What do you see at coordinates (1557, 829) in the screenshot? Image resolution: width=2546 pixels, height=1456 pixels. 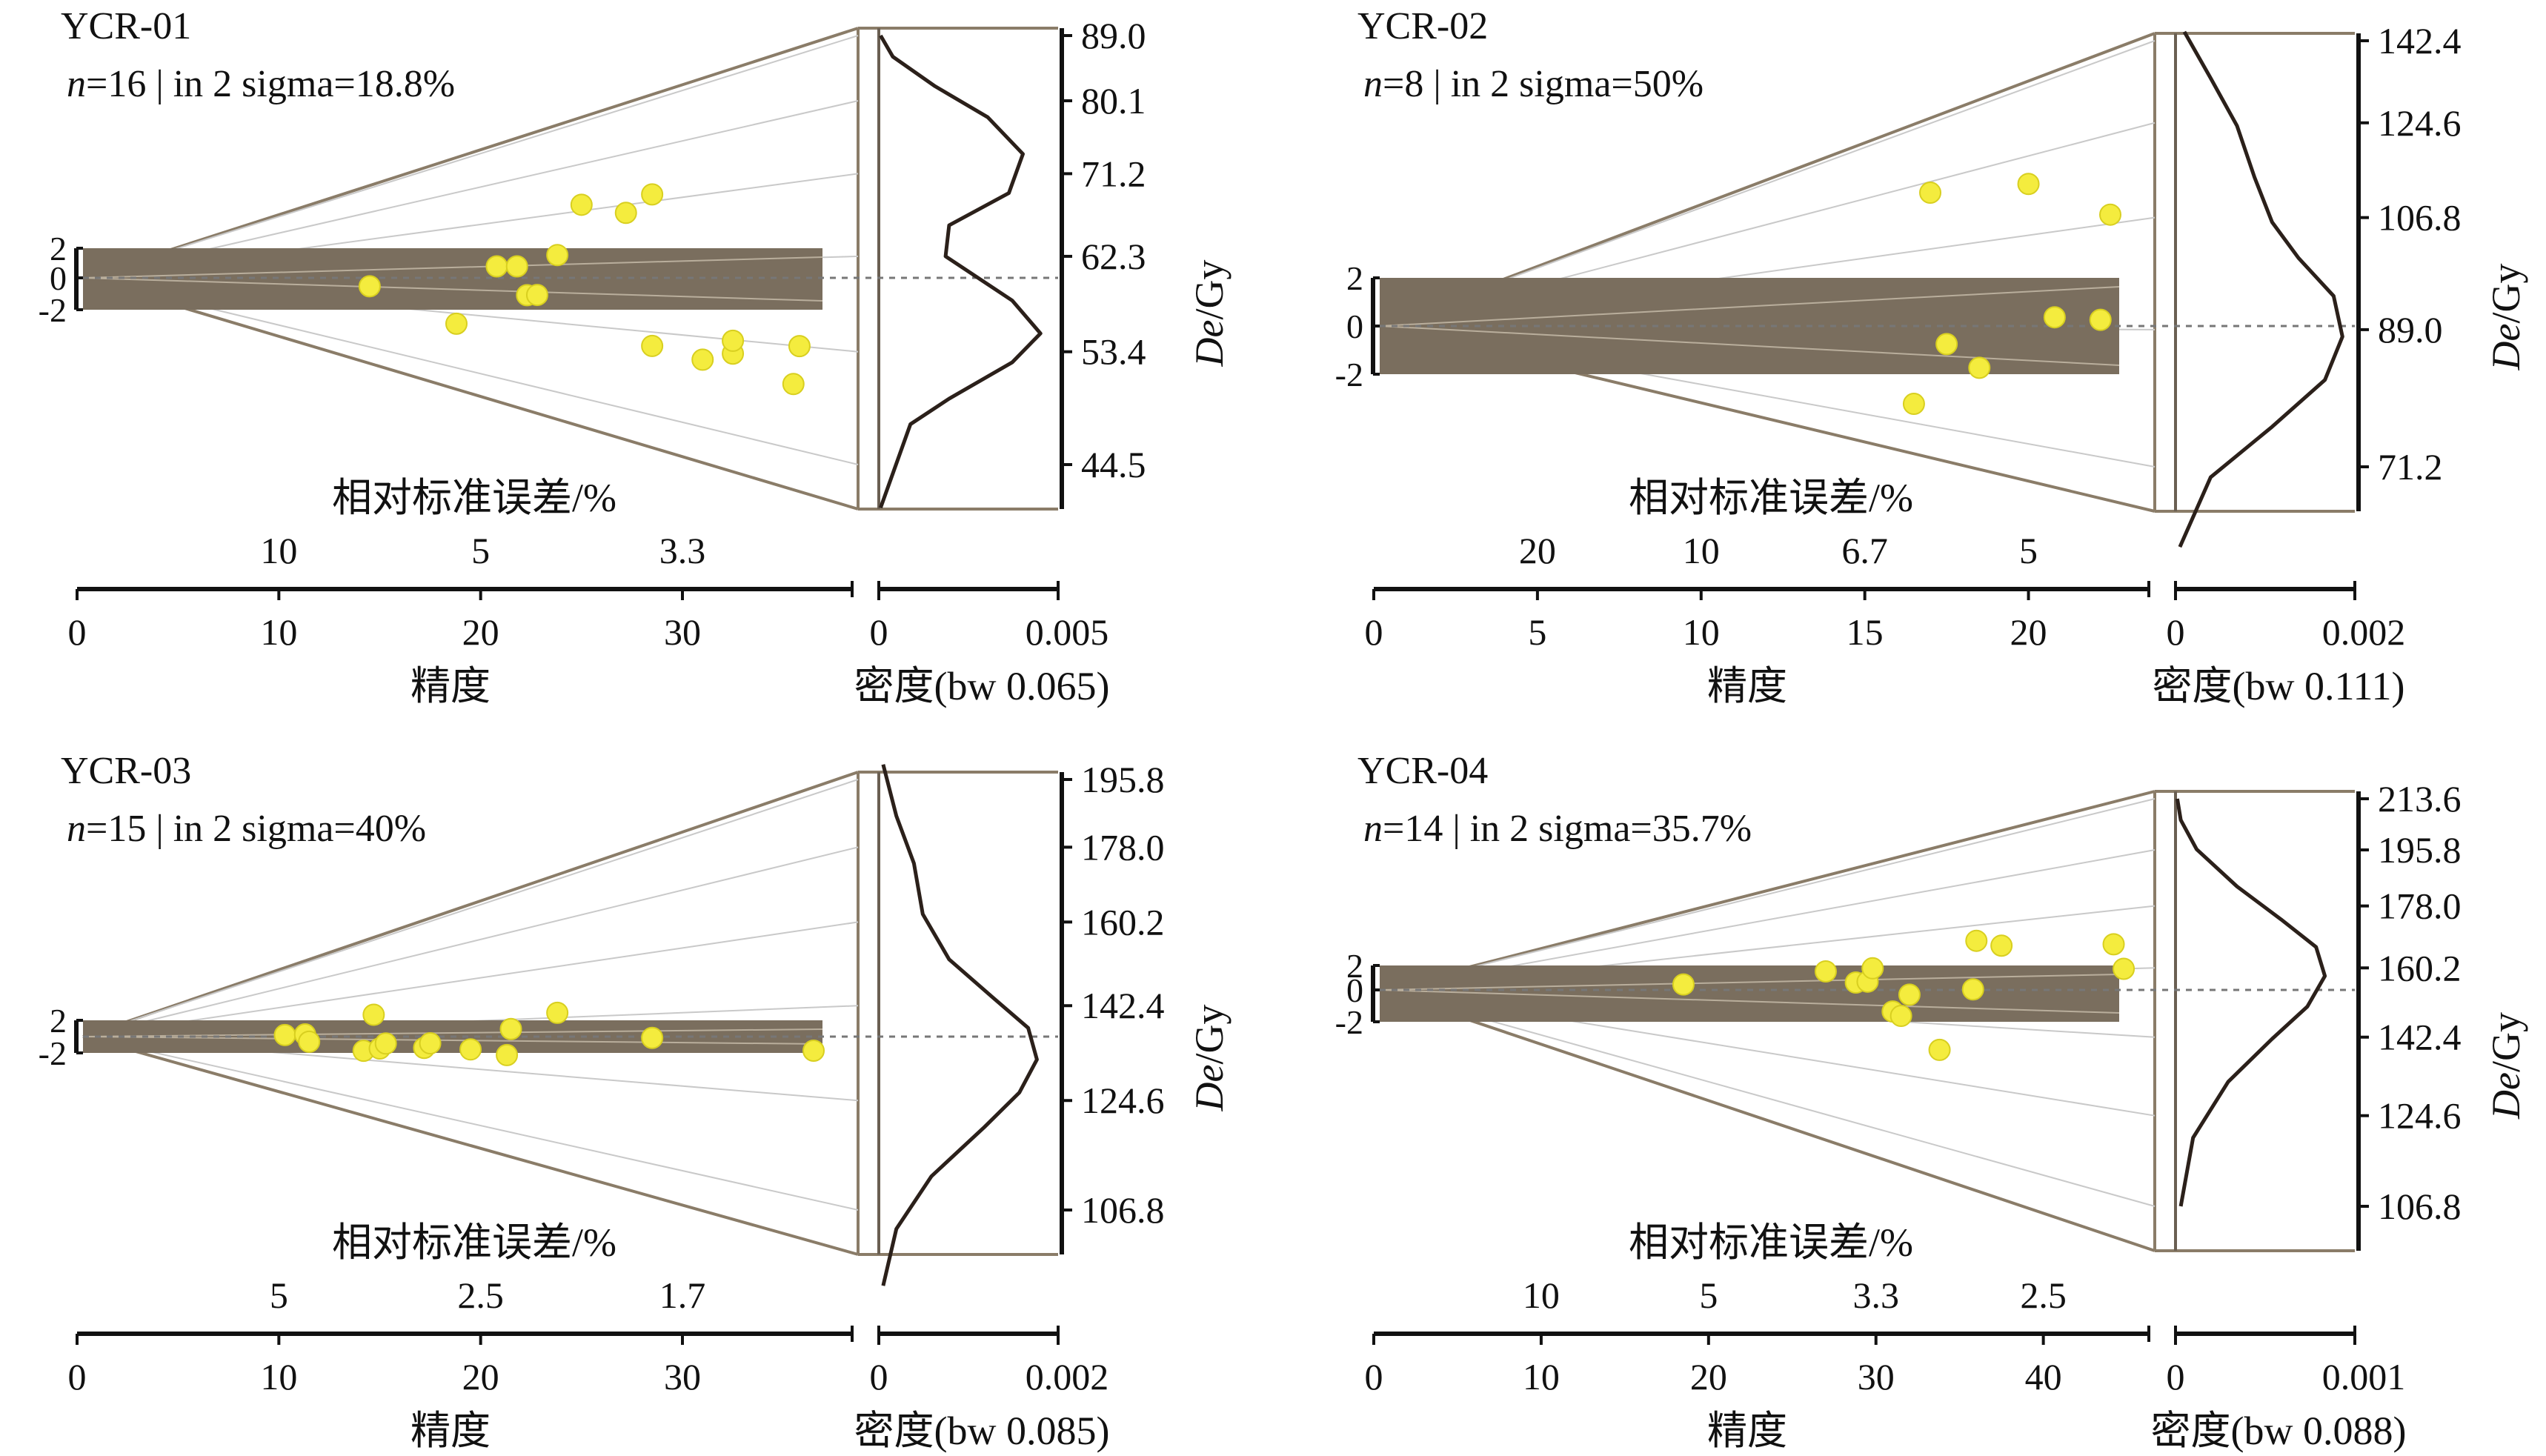 I see `stats-line: n=14 | in 2 sigma=35.7%` at bounding box center [1557, 829].